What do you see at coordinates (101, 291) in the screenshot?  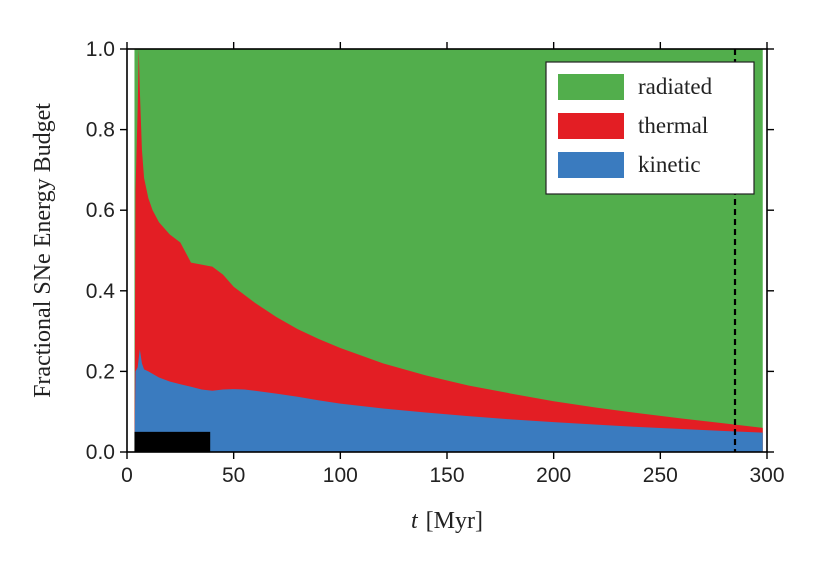 I see `y-tick-label: 0.4` at bounding box center [101, 291].